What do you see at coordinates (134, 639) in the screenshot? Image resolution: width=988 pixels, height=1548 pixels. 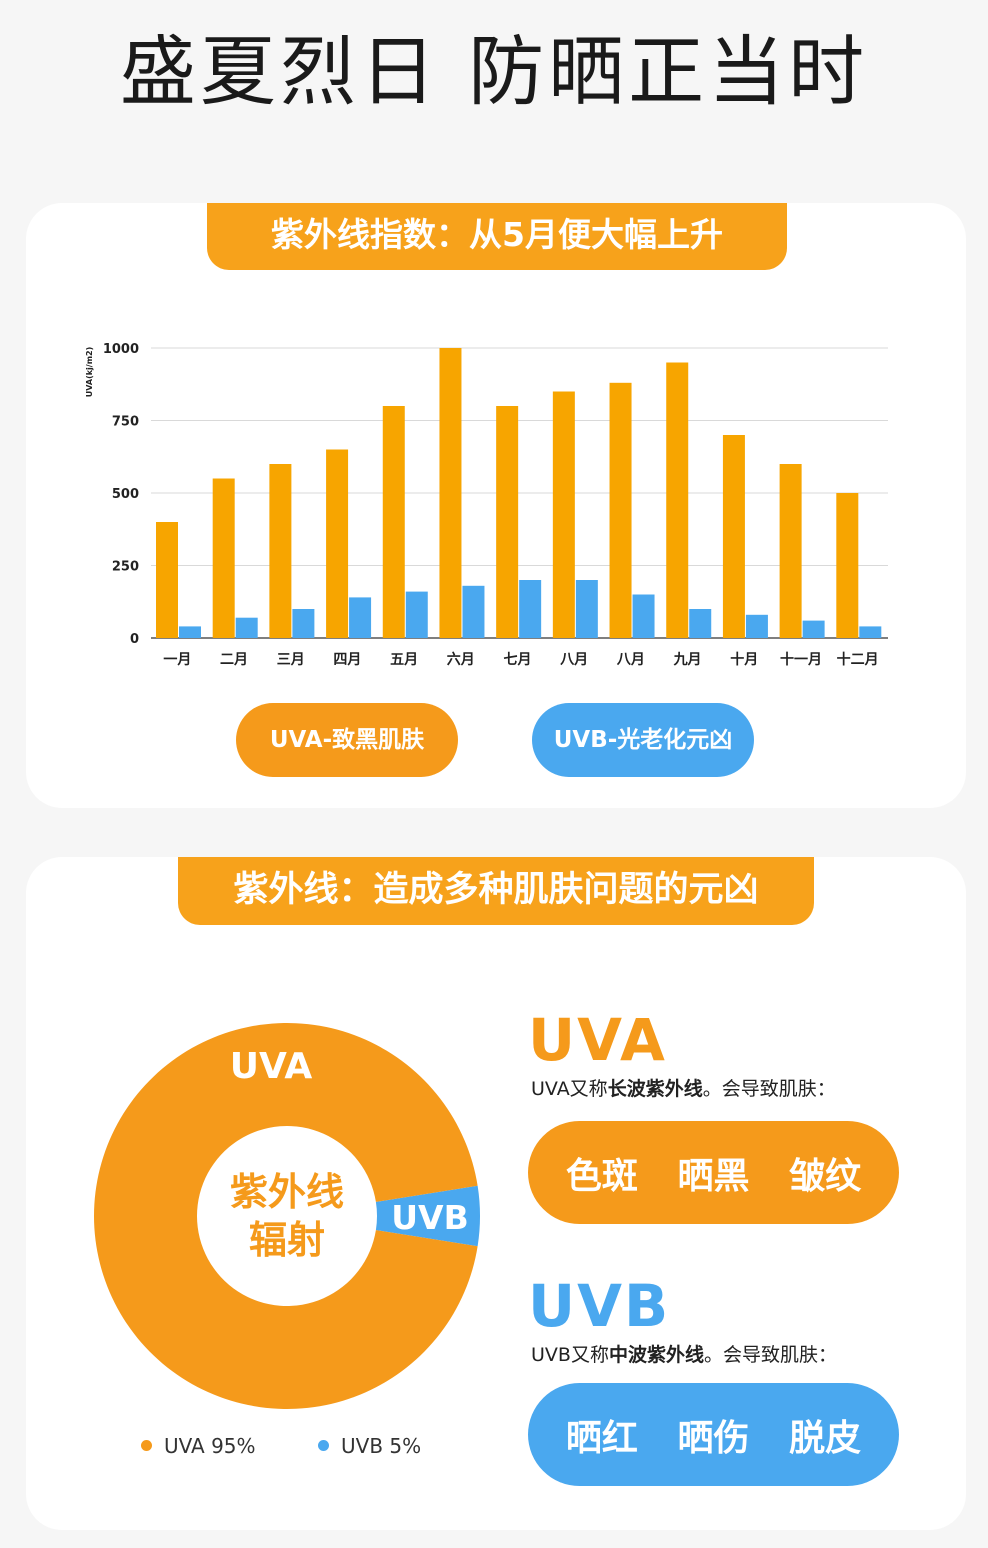 I see `y-tick-label: 0` at bounding box center [134, 639].